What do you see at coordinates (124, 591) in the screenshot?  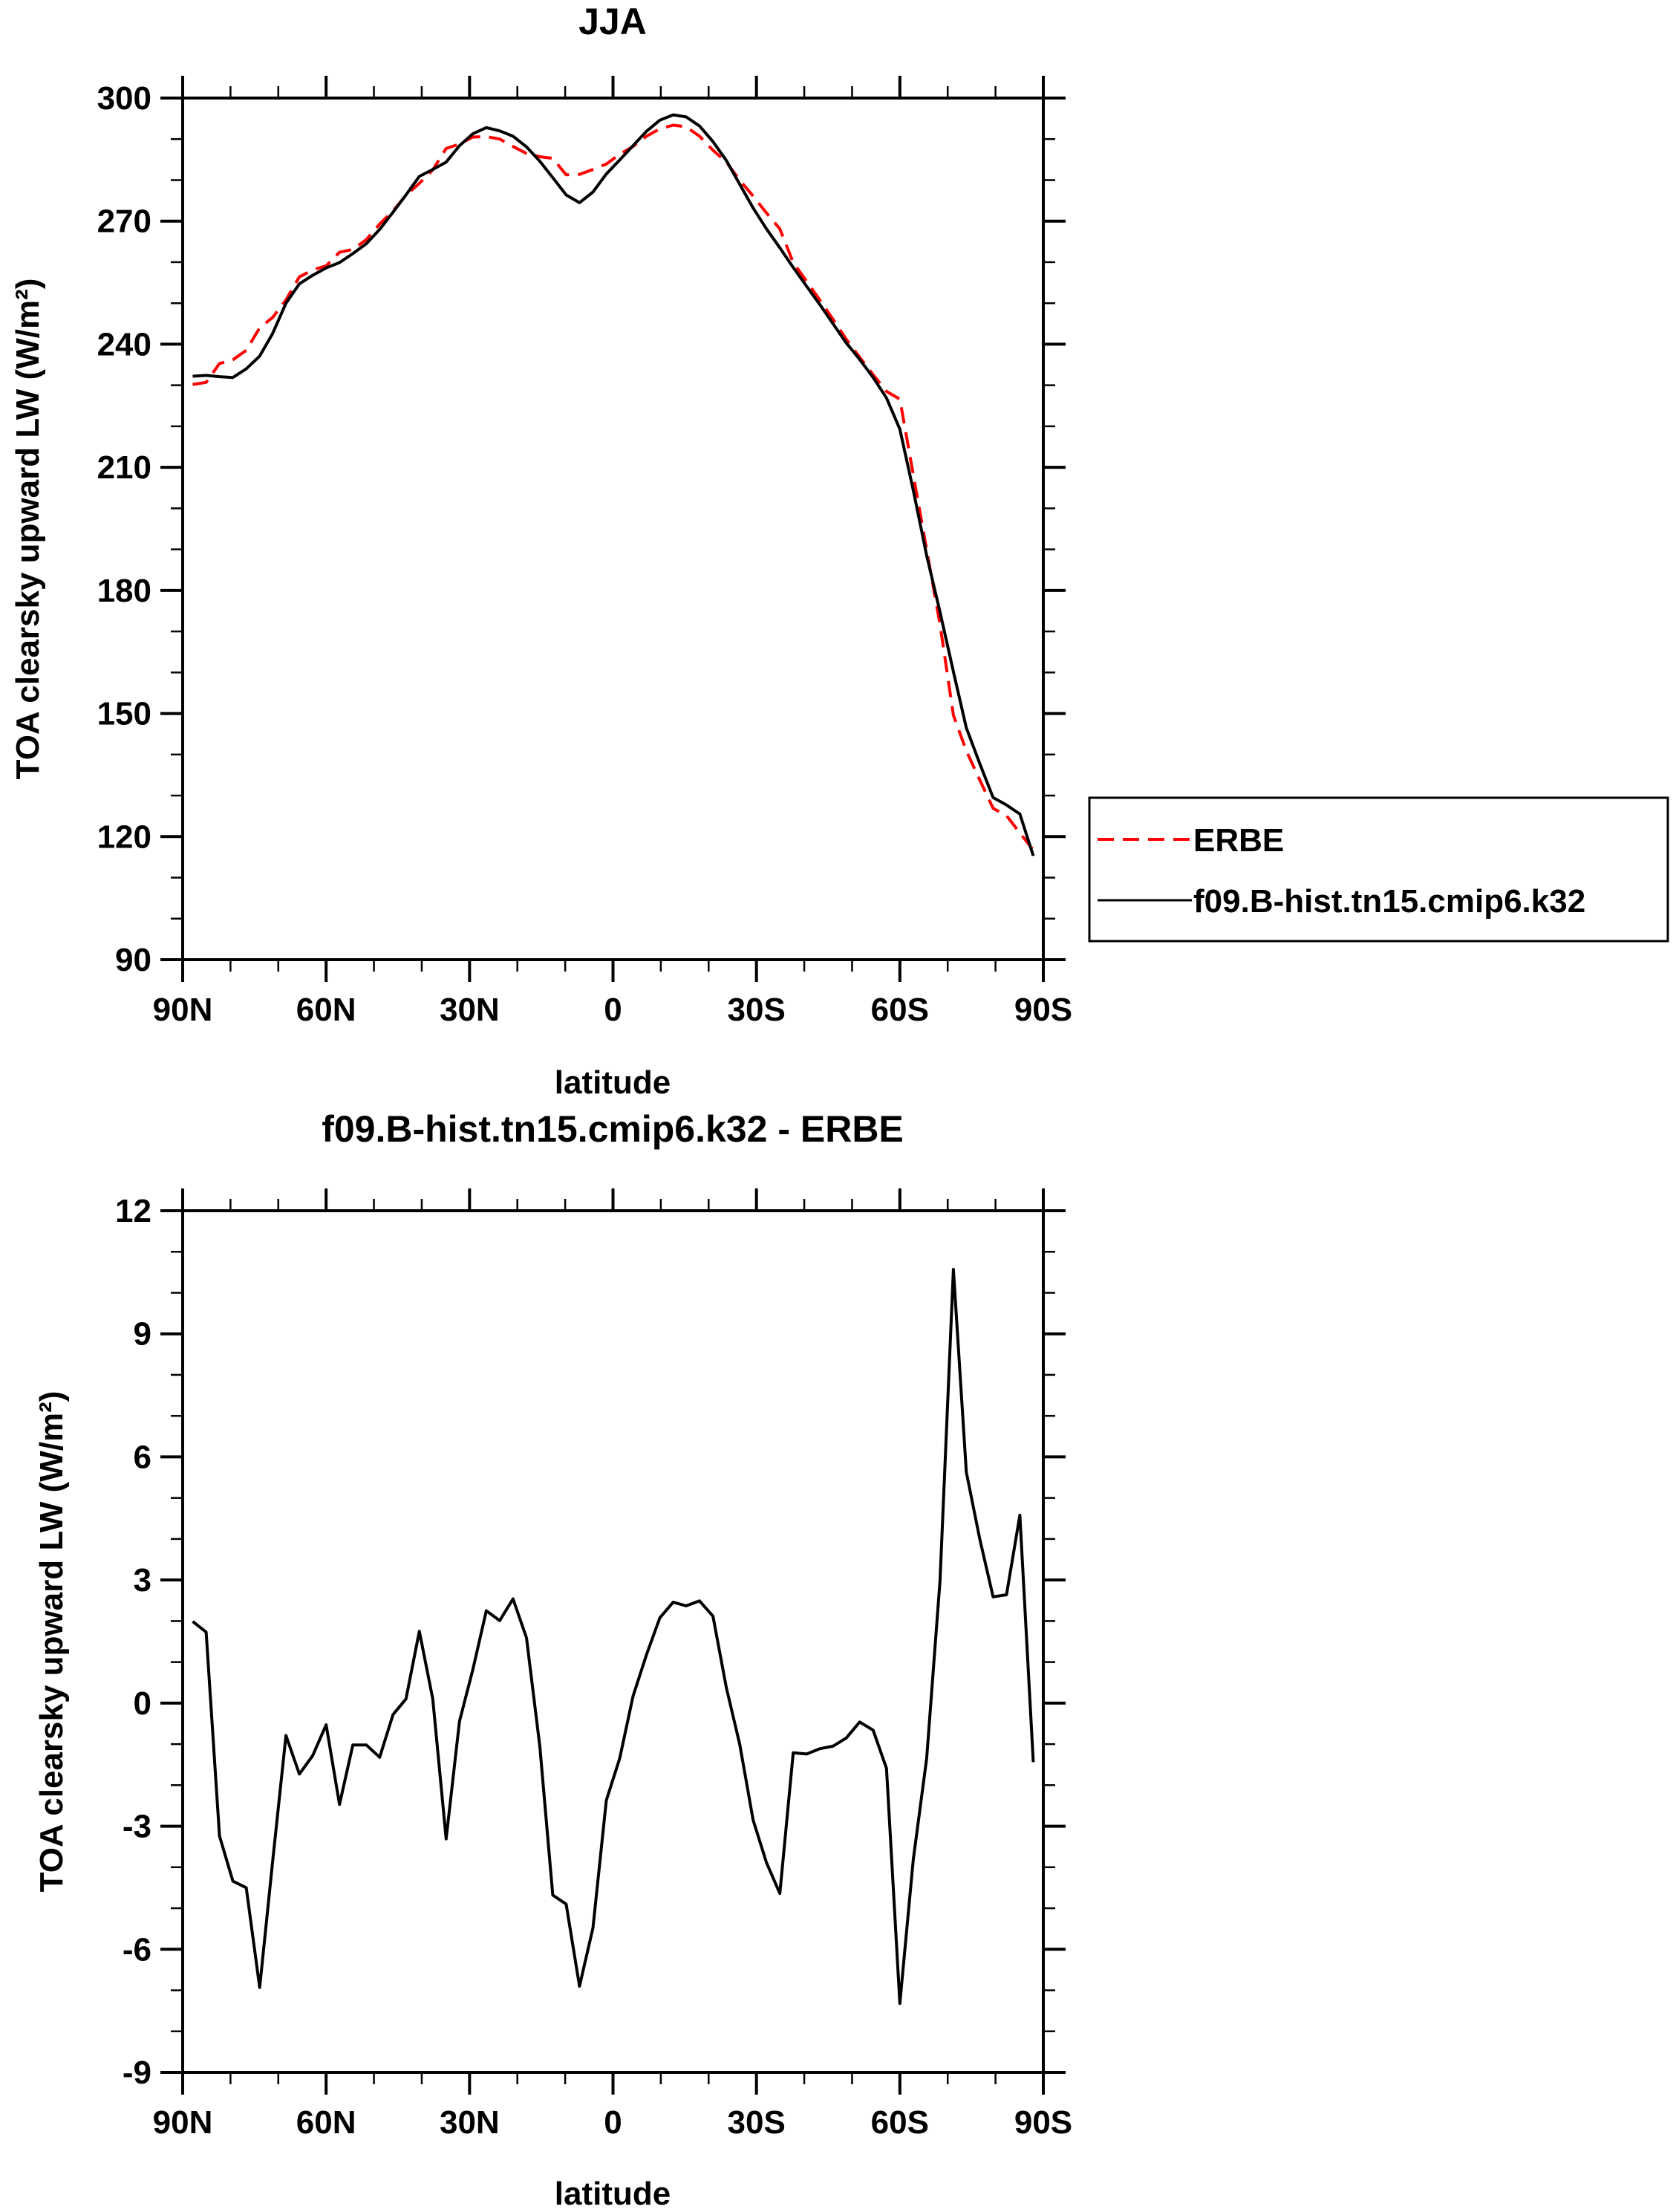 I see `y-tick-label: 180` at bounding box center [124, 591].